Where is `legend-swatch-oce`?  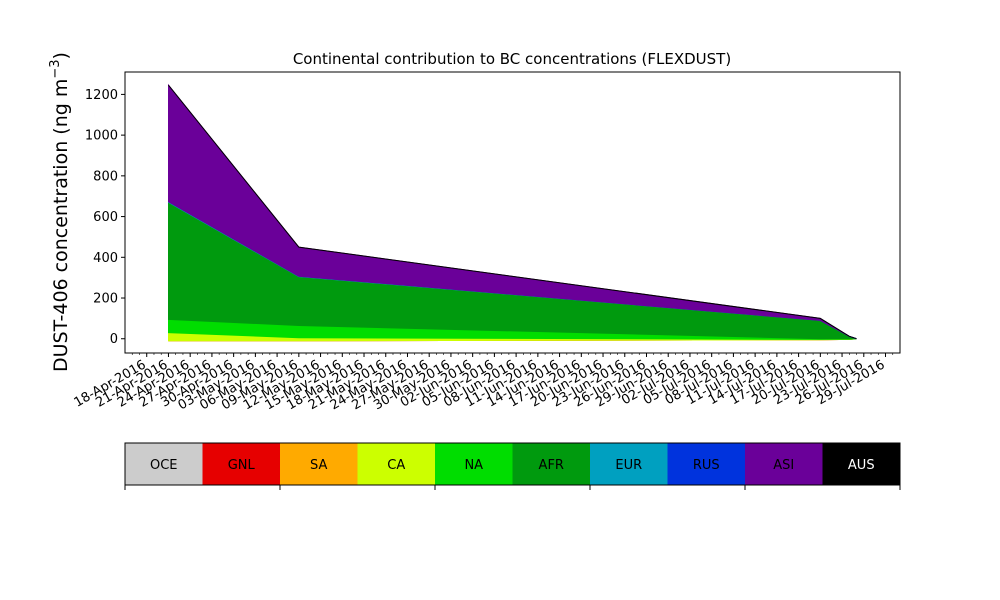
legend-swatch-oce is located at coordinates (164, 464).